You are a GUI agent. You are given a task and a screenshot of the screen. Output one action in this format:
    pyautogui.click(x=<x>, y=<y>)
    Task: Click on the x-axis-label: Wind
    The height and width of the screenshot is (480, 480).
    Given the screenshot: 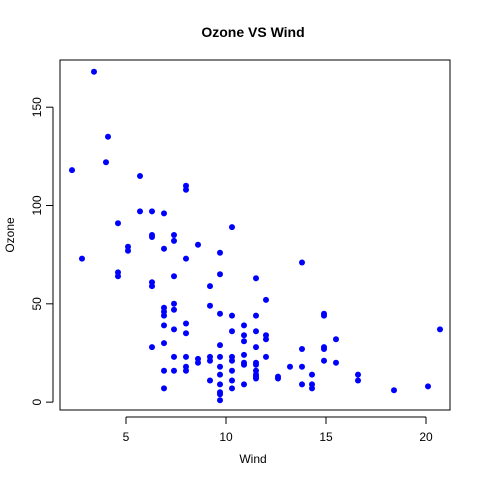 What is the action you would take?
    pyautogui.click(x=252, y=459)
    